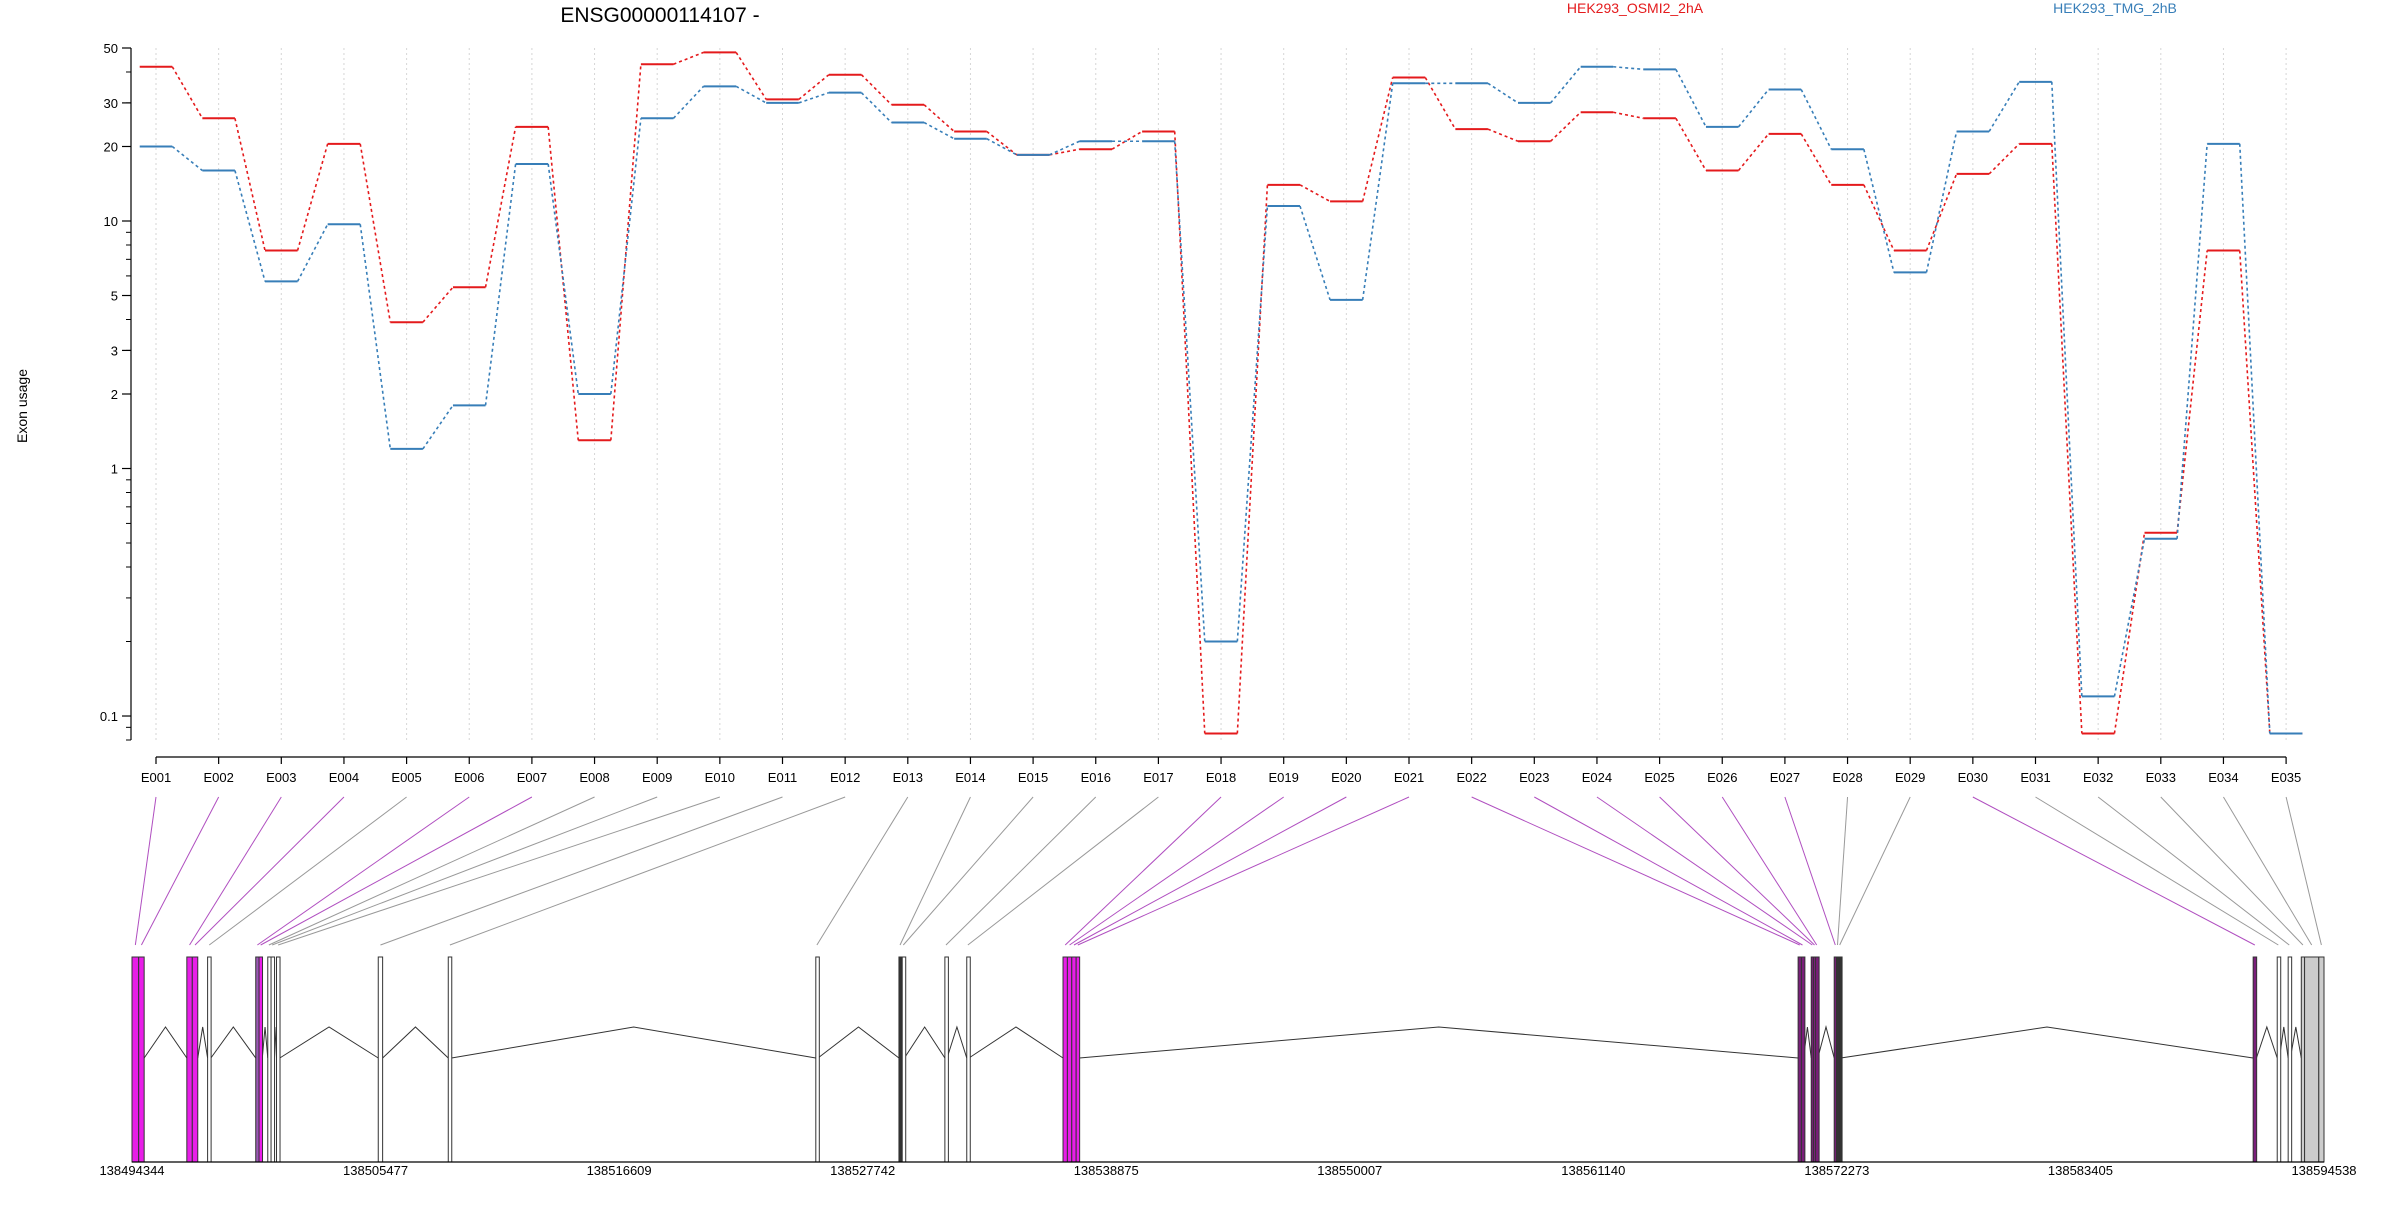 This screenshot has height=1205, width=2400. I want to click on connector-E021, so click(1243, 871).